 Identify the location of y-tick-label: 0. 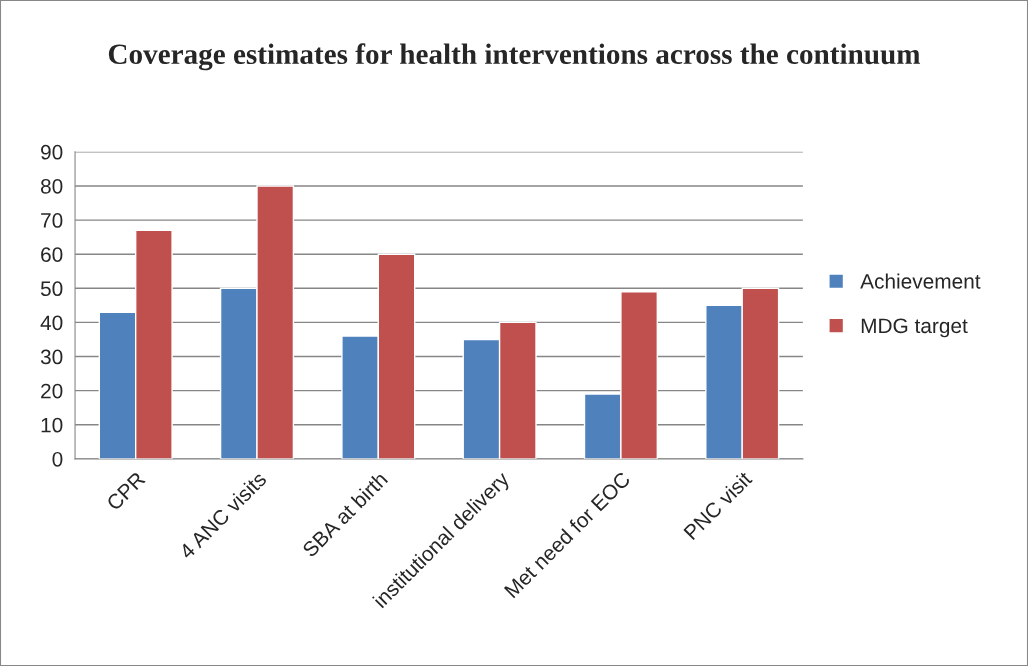
(57, 459).